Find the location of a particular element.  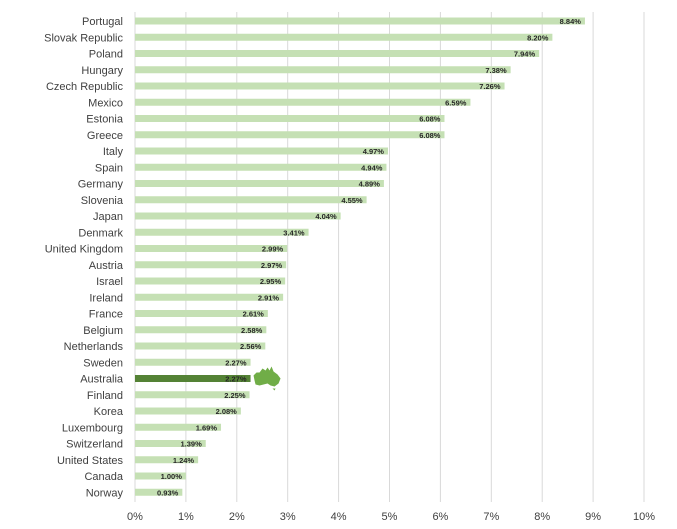

category-label-korea: Korea is located at coordinates (109, 412).